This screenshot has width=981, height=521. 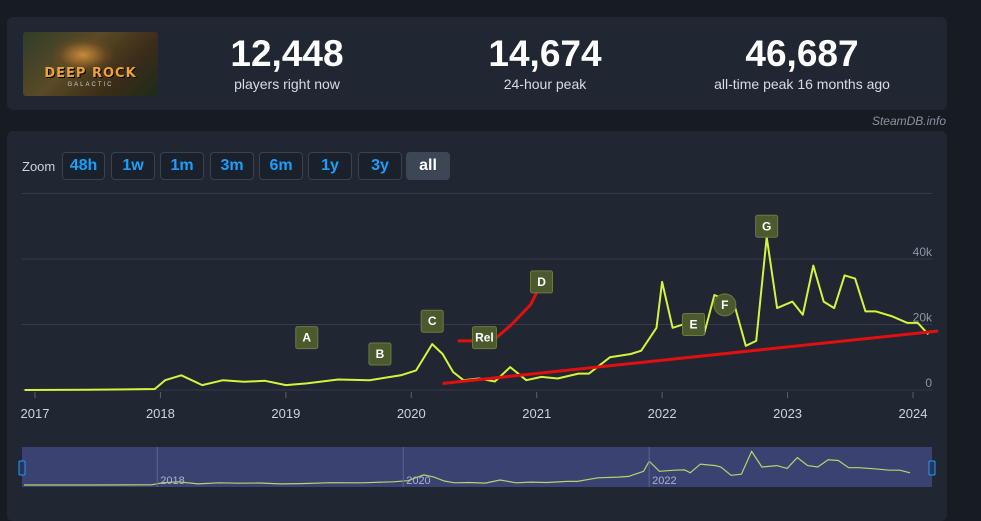 I want to click on event-marker-label: B, so click(x=380, y=354).